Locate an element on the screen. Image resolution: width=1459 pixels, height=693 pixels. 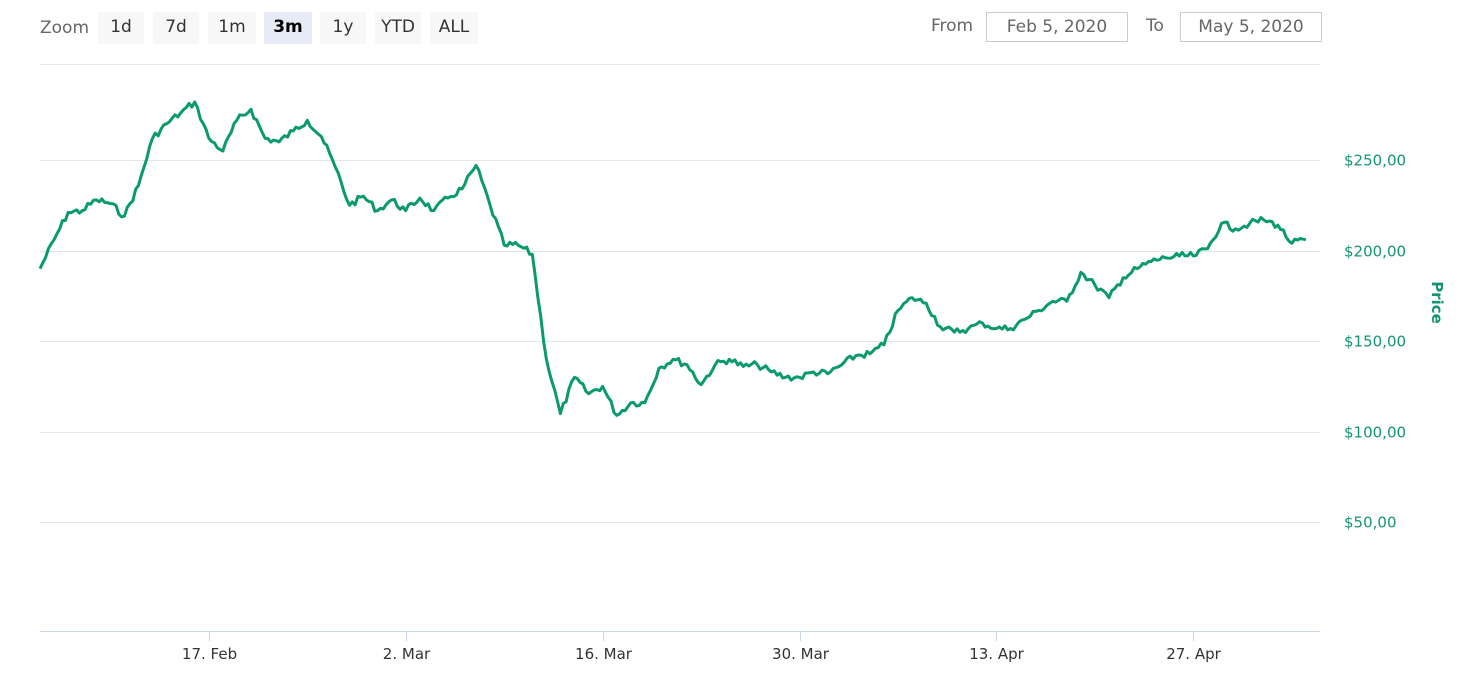
y-axis: $50,00 $100,00 $150,00 $200,00 $250,00 is located at coordinates (1375, 342).